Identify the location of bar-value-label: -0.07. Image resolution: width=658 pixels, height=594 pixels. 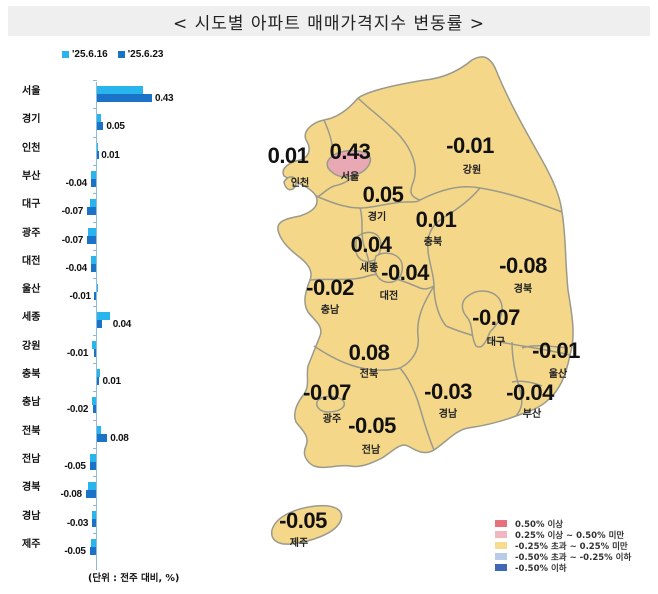
(72, 212).